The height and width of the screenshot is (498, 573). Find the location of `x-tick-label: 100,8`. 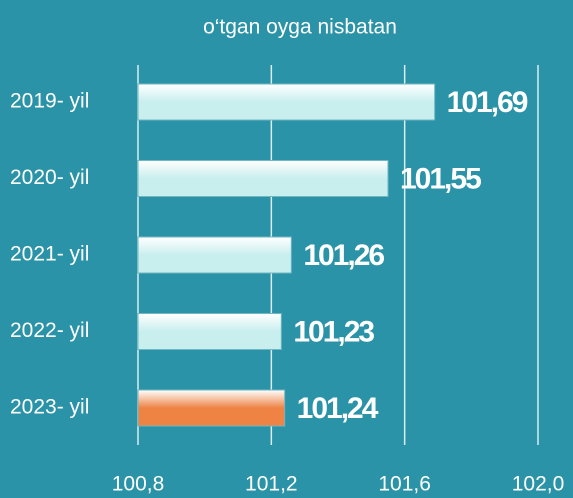

x-tick-label: 100,8 is located at coordinates (138, 484).